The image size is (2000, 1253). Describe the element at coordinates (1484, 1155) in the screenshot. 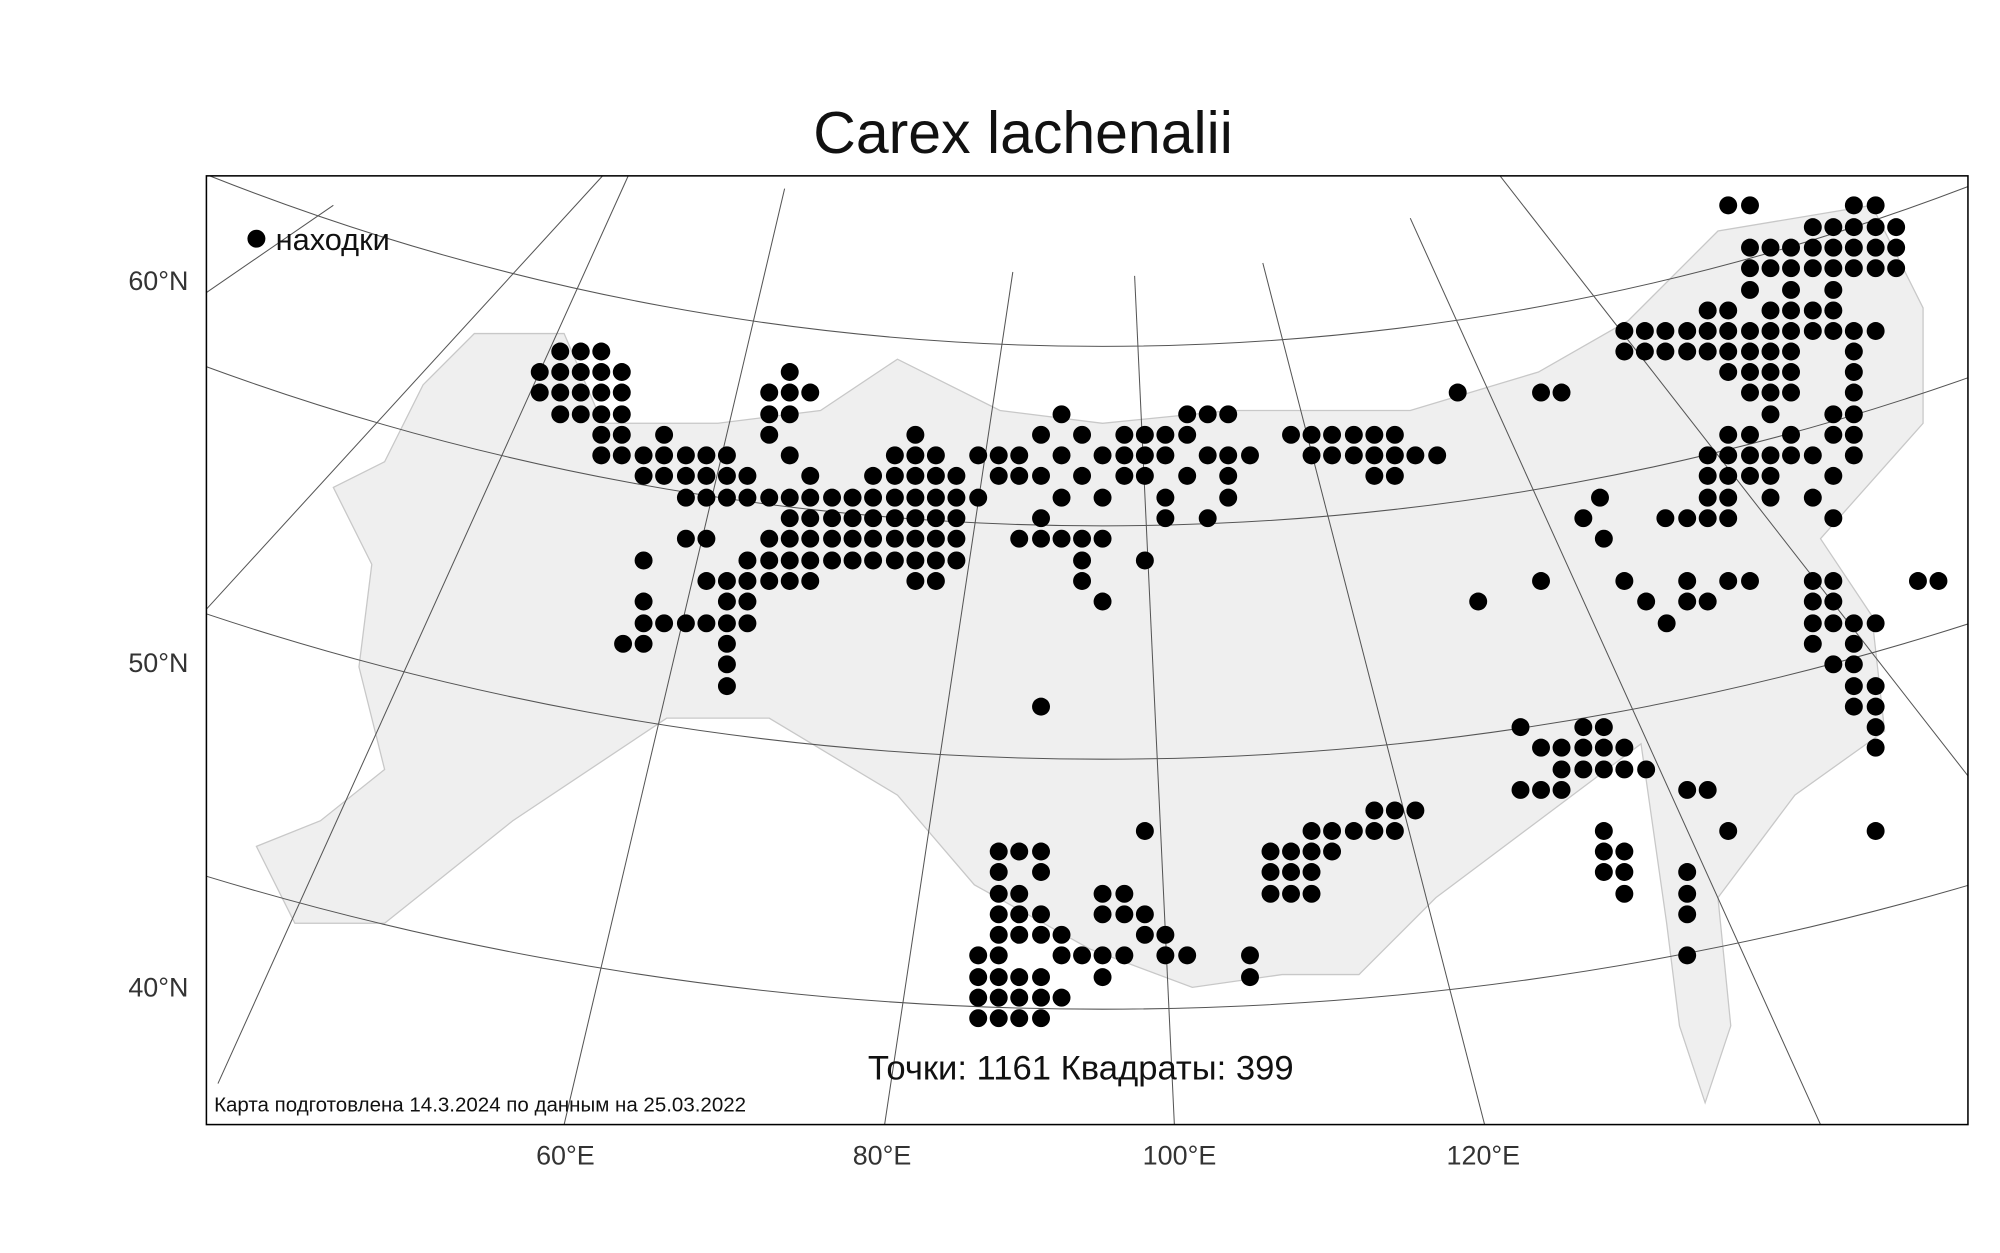

I see `lon-label: 120°E` at that location.